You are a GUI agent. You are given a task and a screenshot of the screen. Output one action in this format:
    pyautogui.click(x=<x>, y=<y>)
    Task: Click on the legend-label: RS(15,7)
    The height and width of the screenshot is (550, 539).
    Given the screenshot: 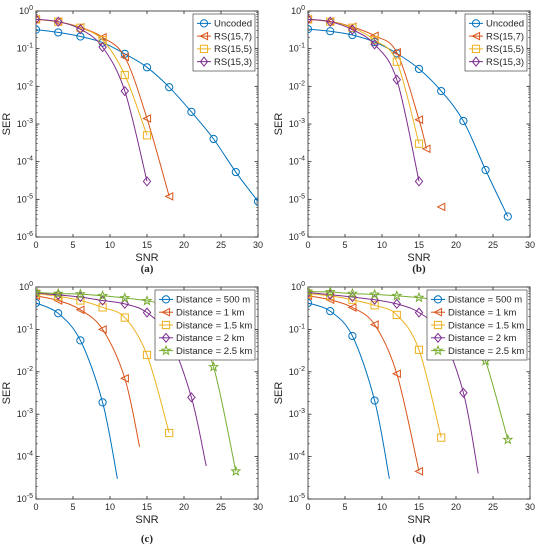 What is the action you would take?
    pyautogui.click(x=505, y=36)
    